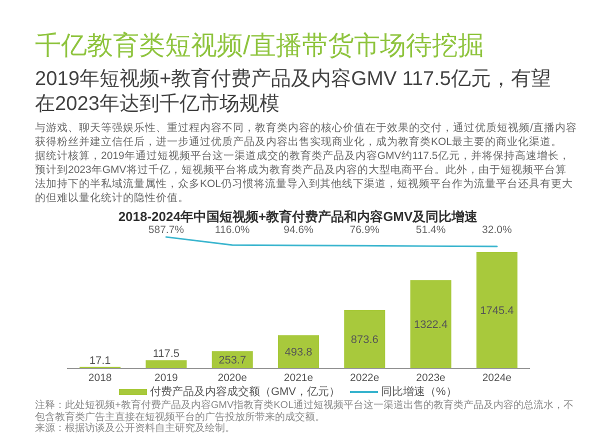 The image size is (596, 446). I want to click on data-label: 51.4%, so click(431, 230).